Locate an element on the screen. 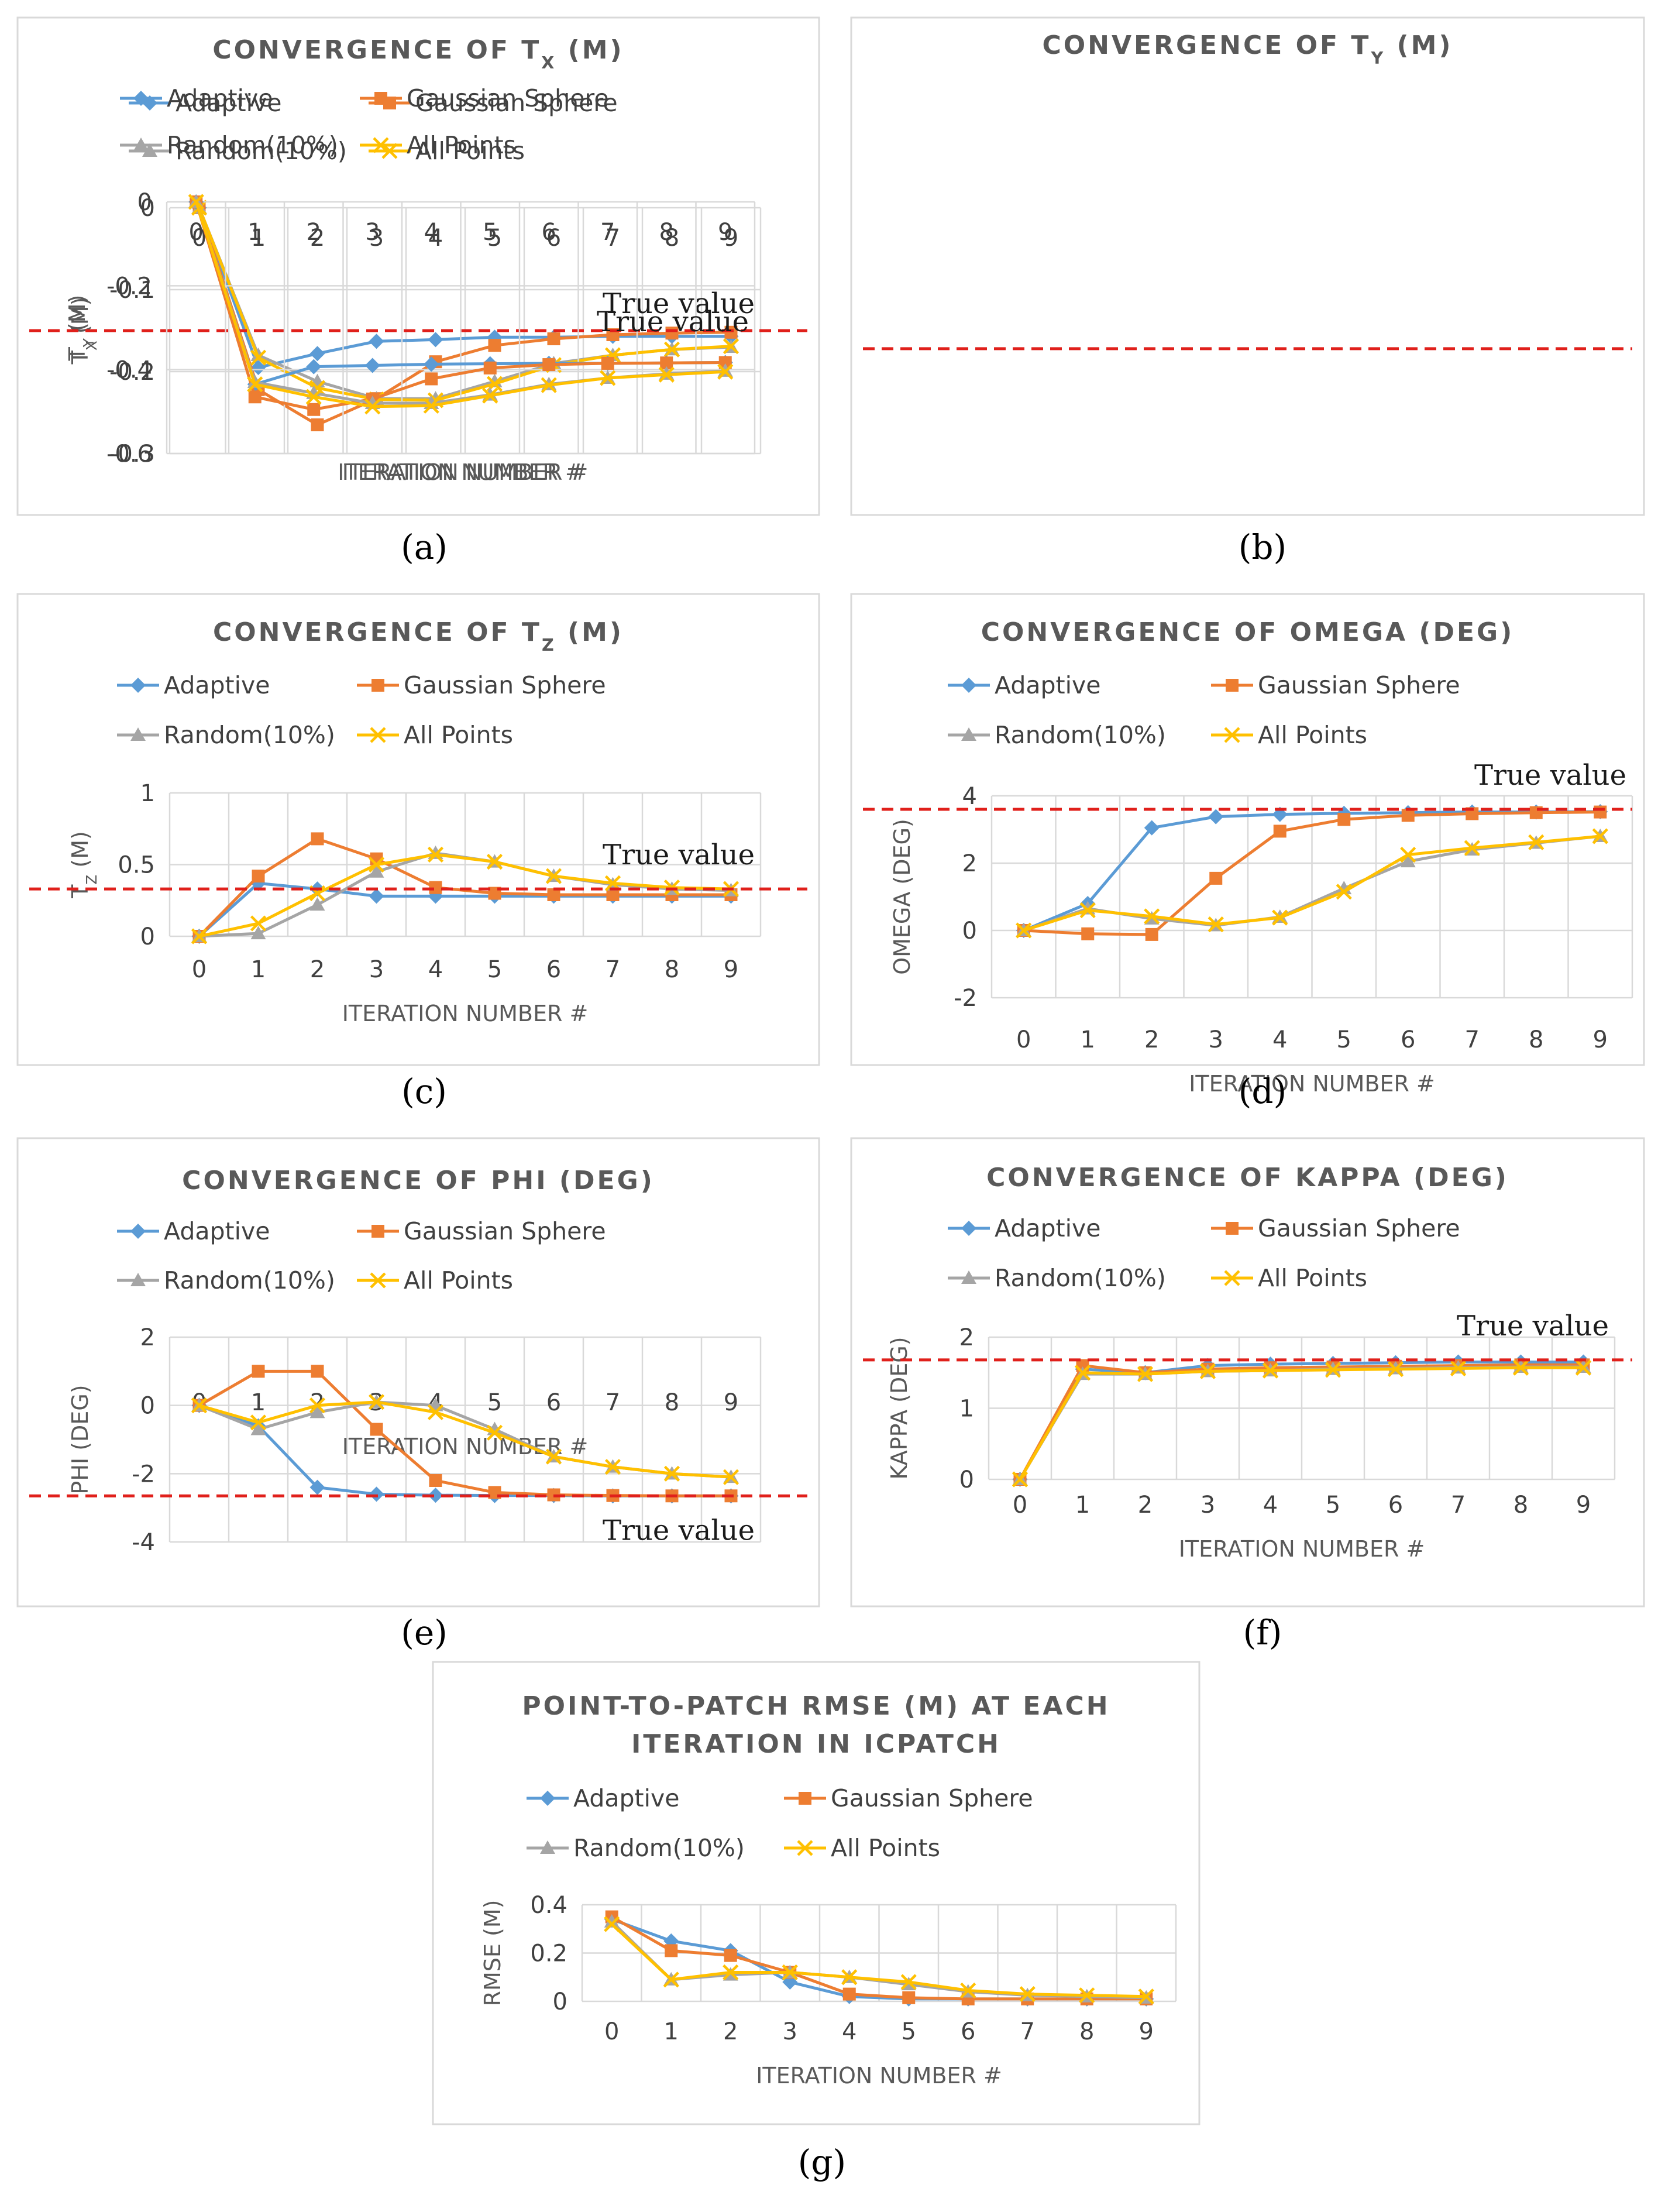 Image resolution: width=1658 pixels, height=2212 pixels. panel-caption: (e) is located at coordinates (424, 1633).